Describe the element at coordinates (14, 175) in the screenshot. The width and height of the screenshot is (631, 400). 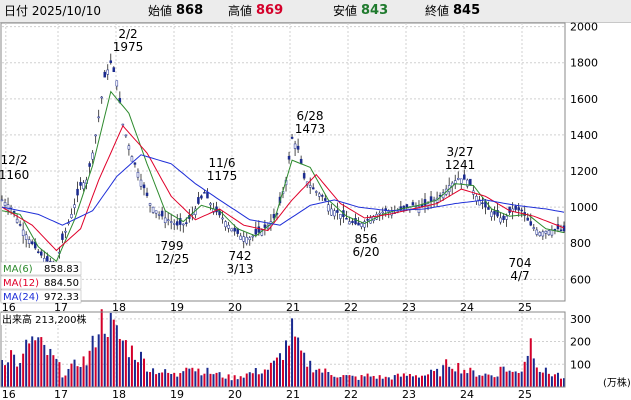
I see `annotation-value: 1160` at that location.